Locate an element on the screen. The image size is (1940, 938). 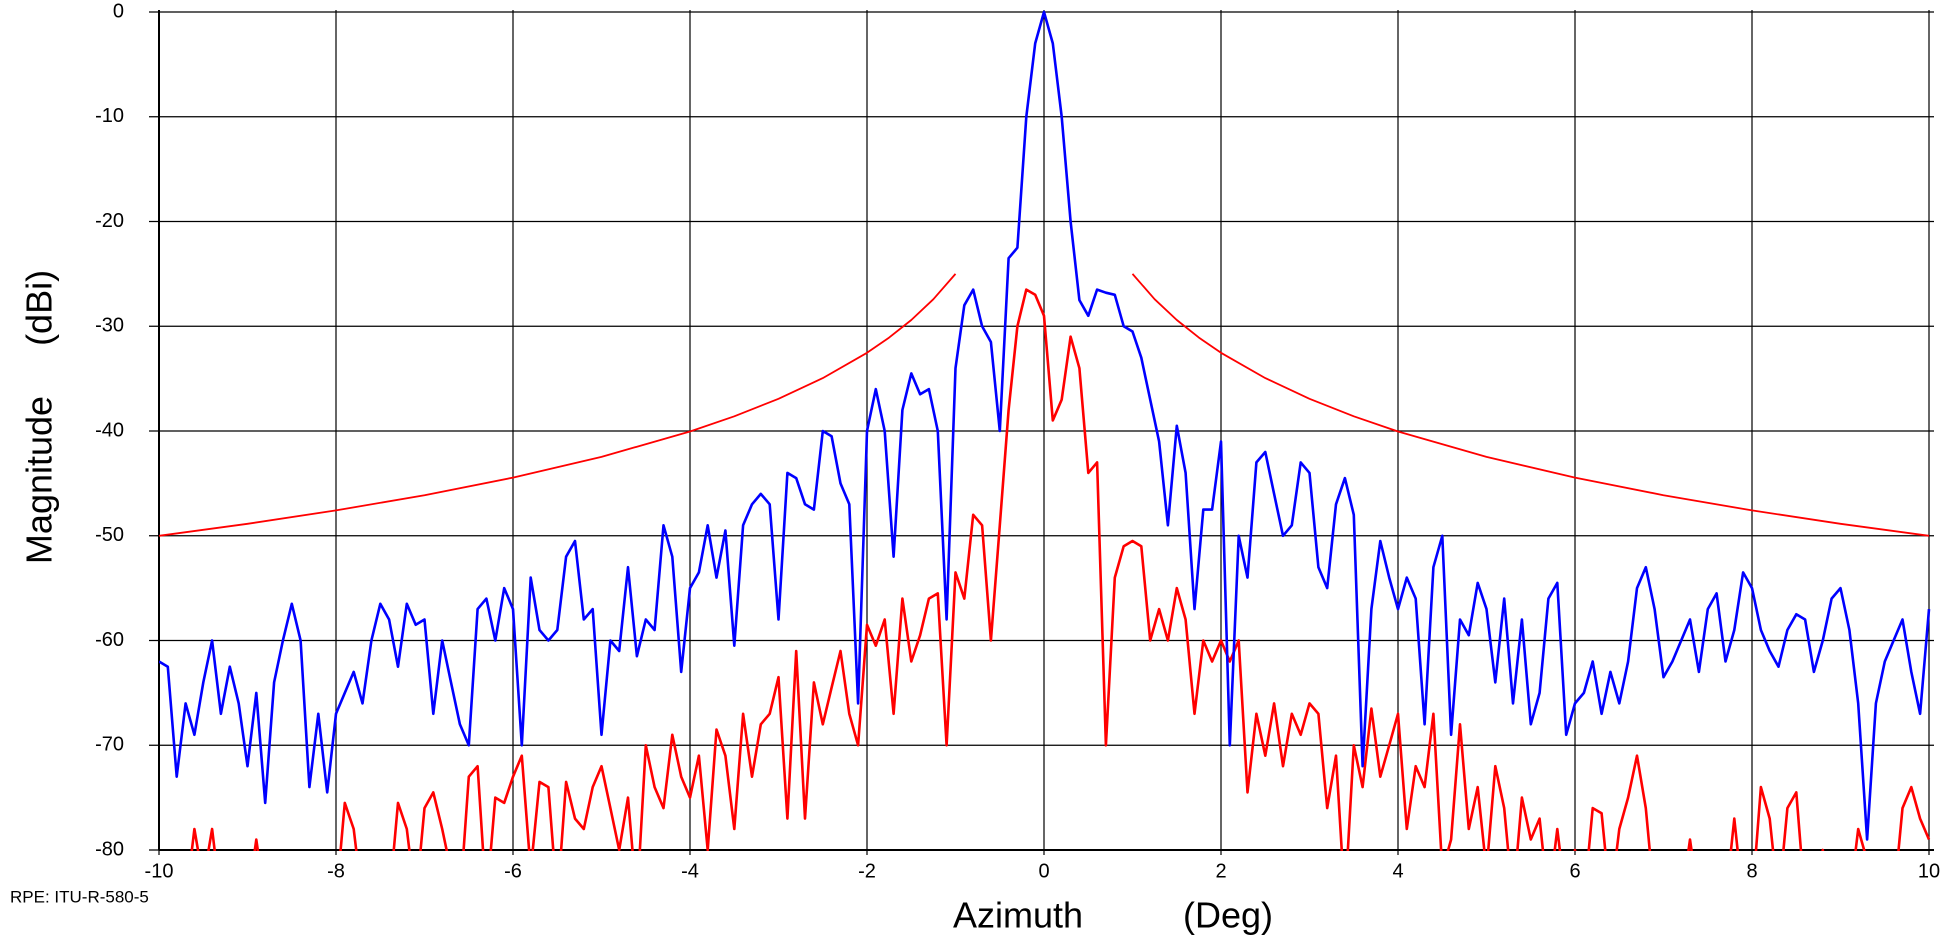
y-tick-label: -60 is located at coordinates (109, 640).